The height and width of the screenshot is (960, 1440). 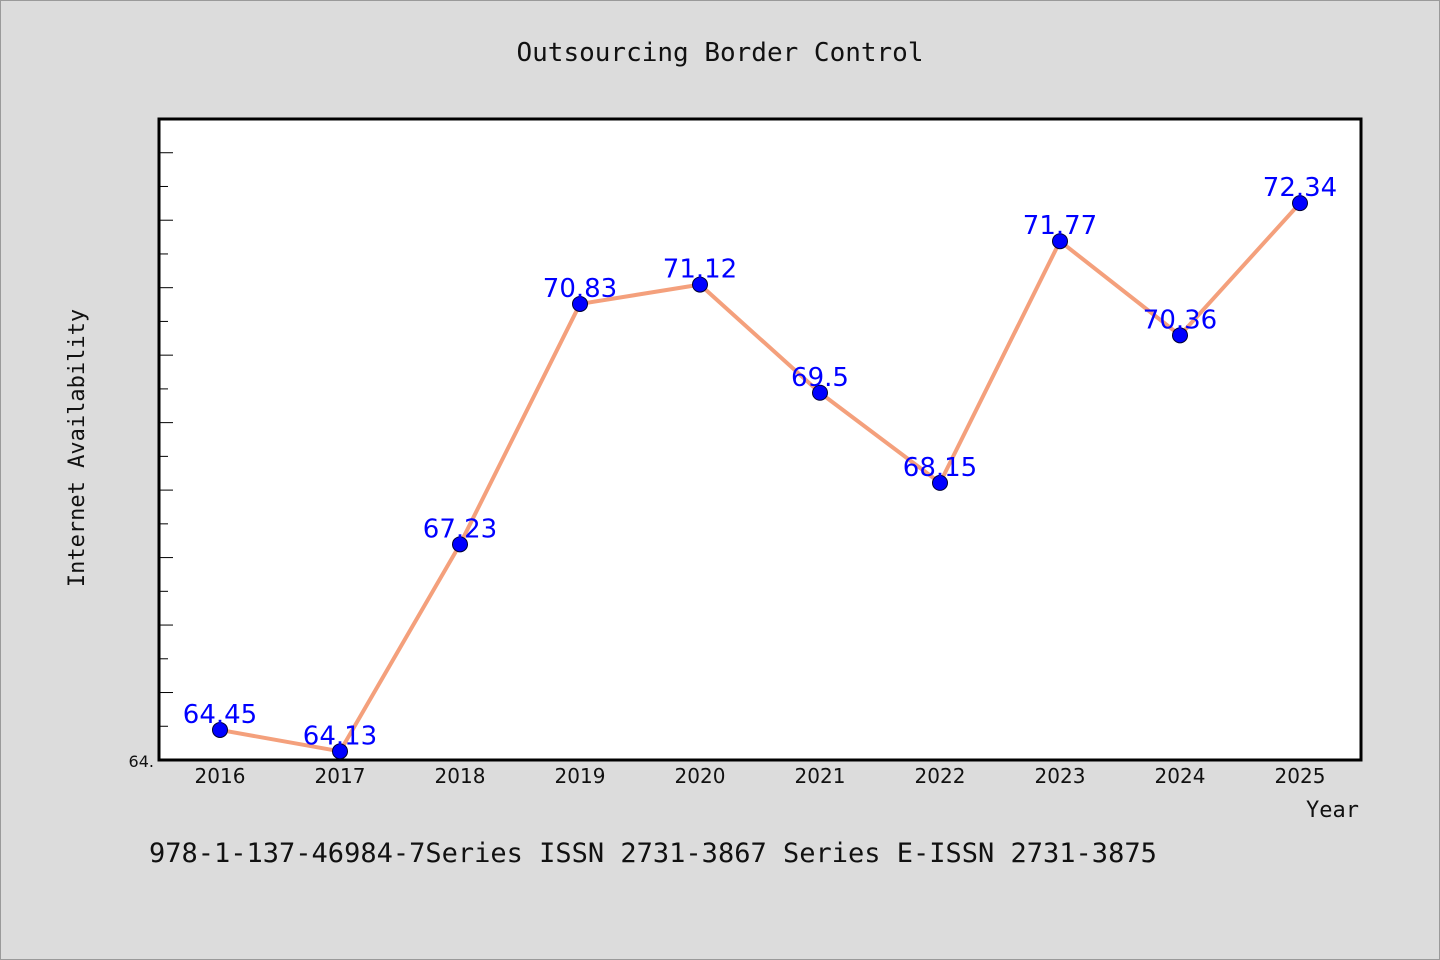 I want to click on x-tick-label: 2024, so click(x=1180, y=776).